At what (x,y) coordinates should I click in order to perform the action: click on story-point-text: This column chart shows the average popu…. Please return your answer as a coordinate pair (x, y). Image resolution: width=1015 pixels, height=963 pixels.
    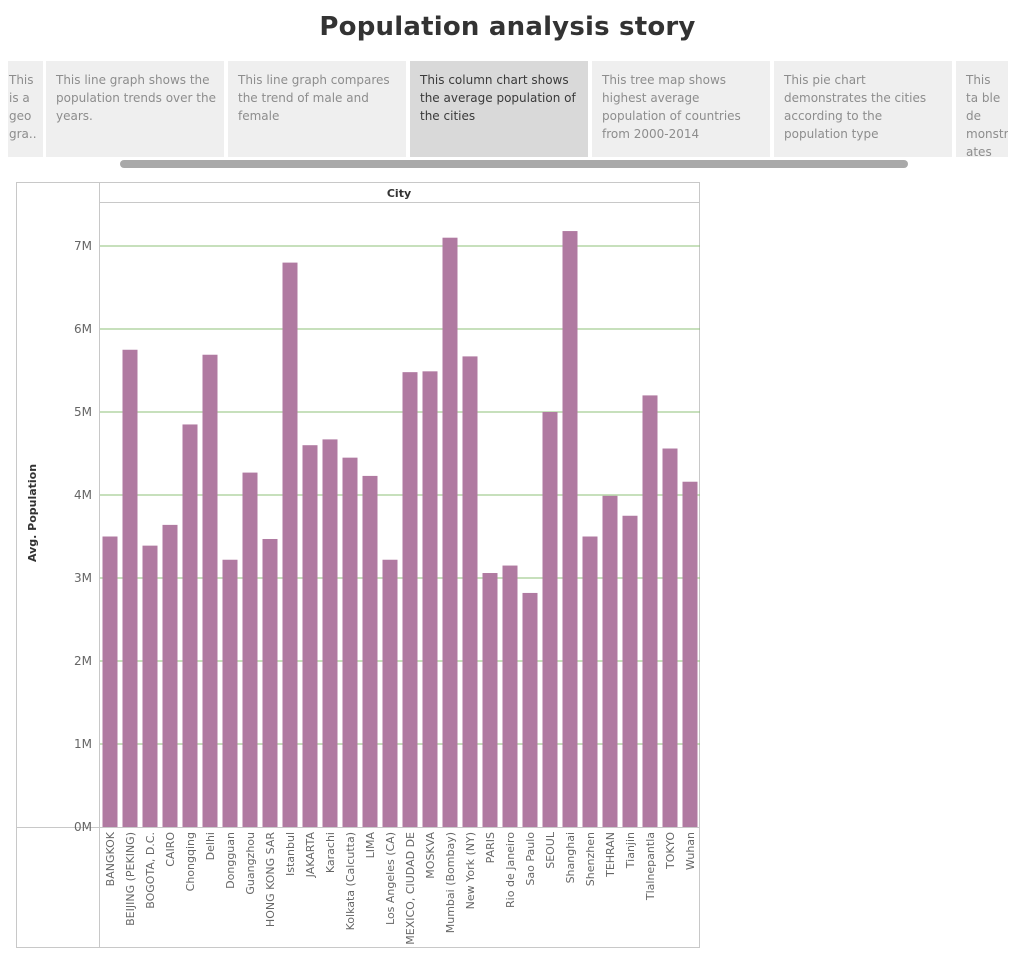
    Looking at the image, I should click on (498, 98).